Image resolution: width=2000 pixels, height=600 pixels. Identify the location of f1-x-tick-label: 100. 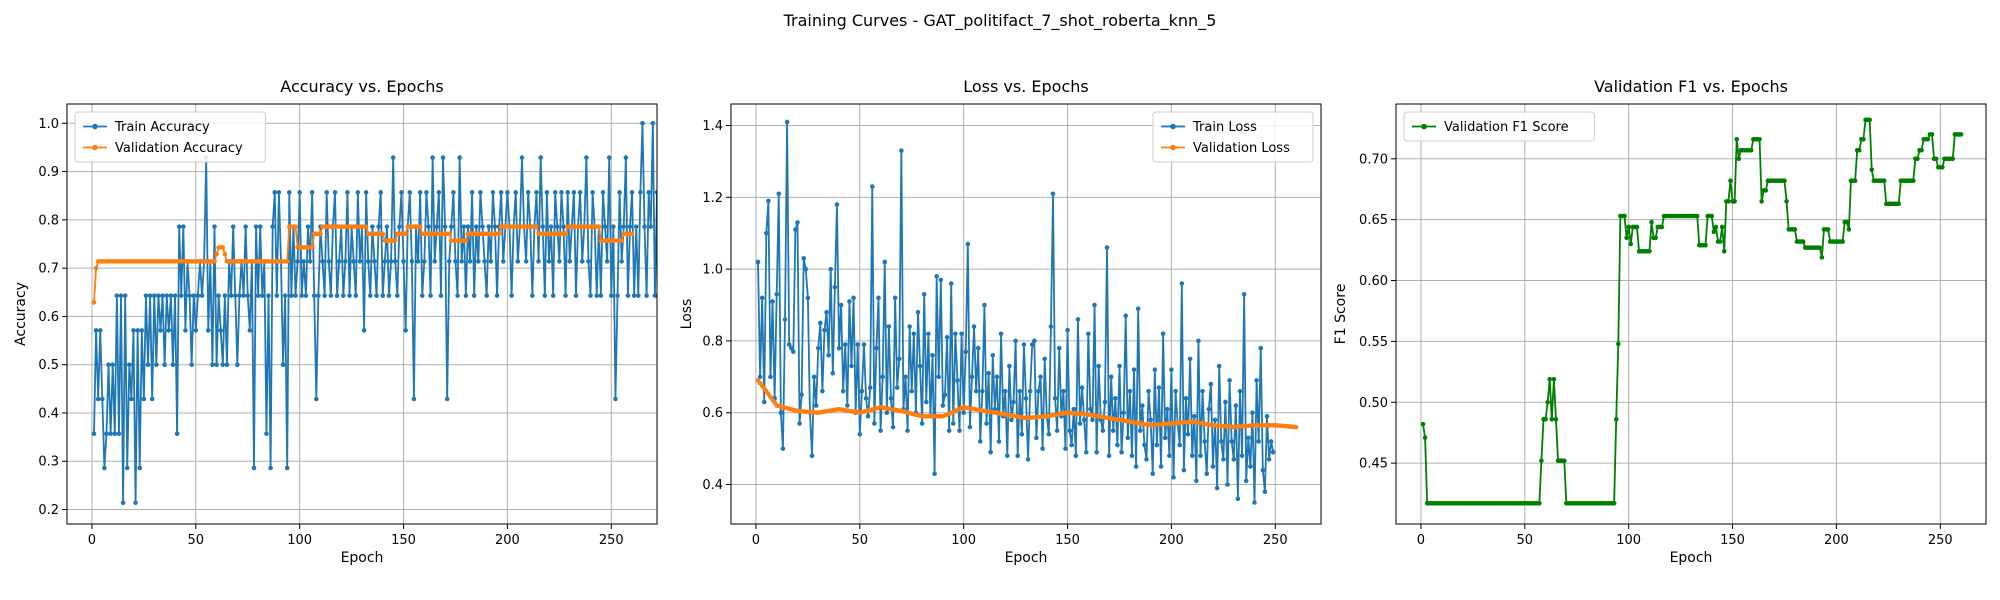
(1628, 540).